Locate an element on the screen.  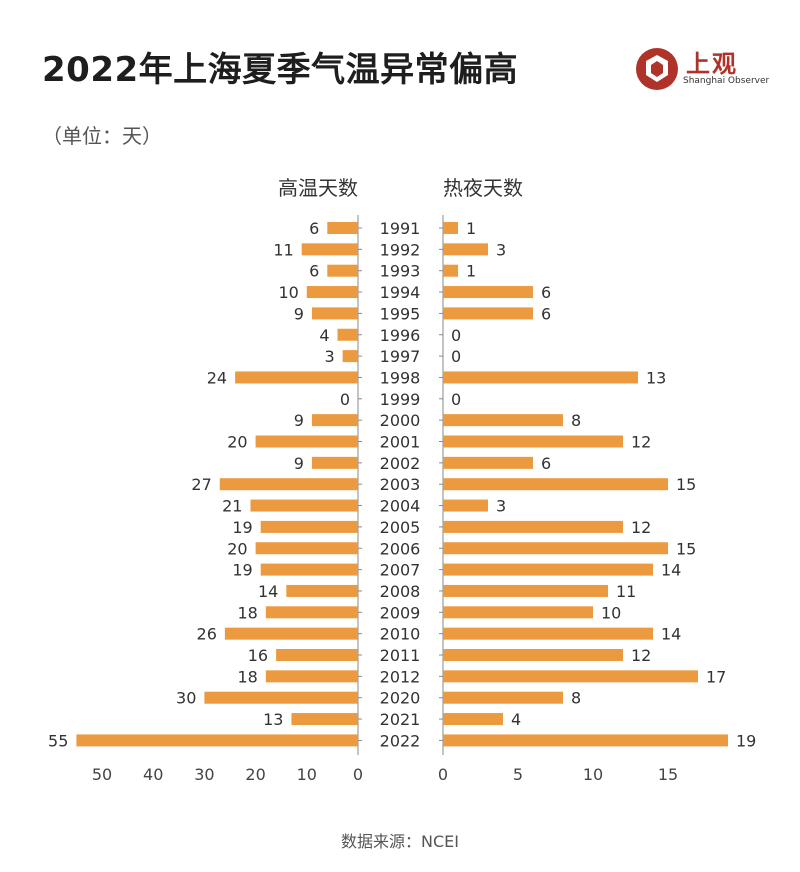
year-label: 2004 is located at coordinates (400, 506).